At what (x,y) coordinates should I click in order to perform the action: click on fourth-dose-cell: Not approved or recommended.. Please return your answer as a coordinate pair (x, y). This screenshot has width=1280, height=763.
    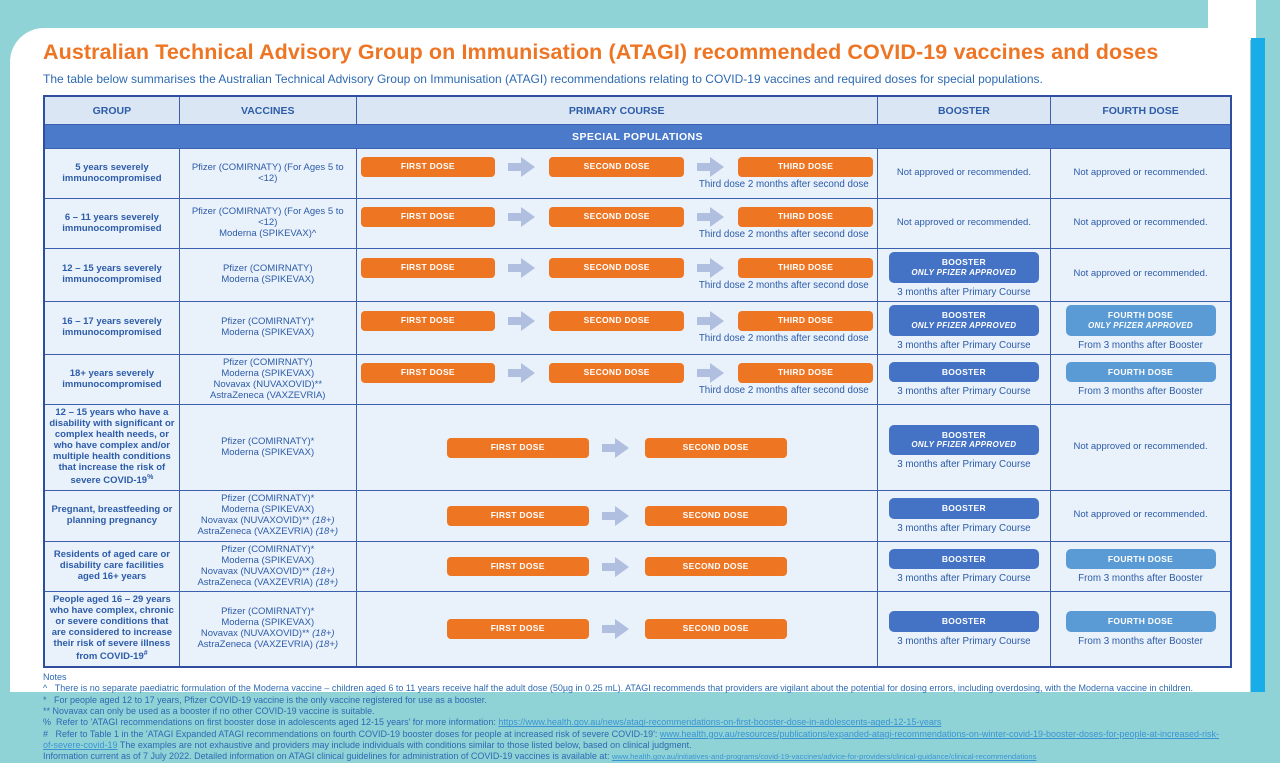
    Looking at the image, I should click on (1141, 448).